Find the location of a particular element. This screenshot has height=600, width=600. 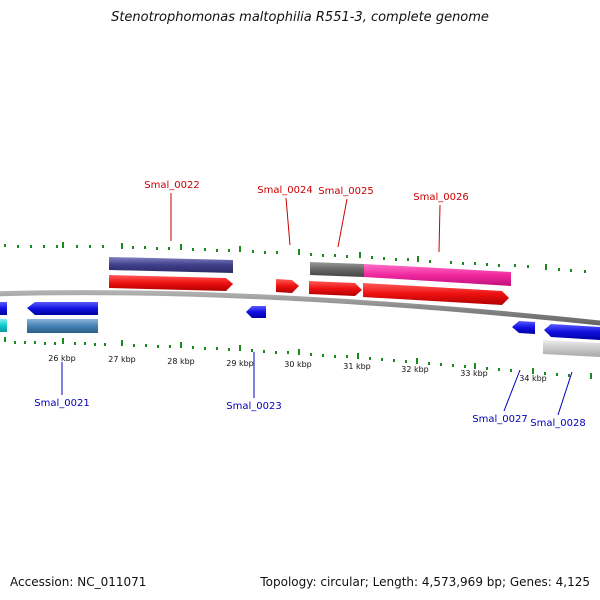

gene-arrow-edge-left is located at coordinates (3, 308).